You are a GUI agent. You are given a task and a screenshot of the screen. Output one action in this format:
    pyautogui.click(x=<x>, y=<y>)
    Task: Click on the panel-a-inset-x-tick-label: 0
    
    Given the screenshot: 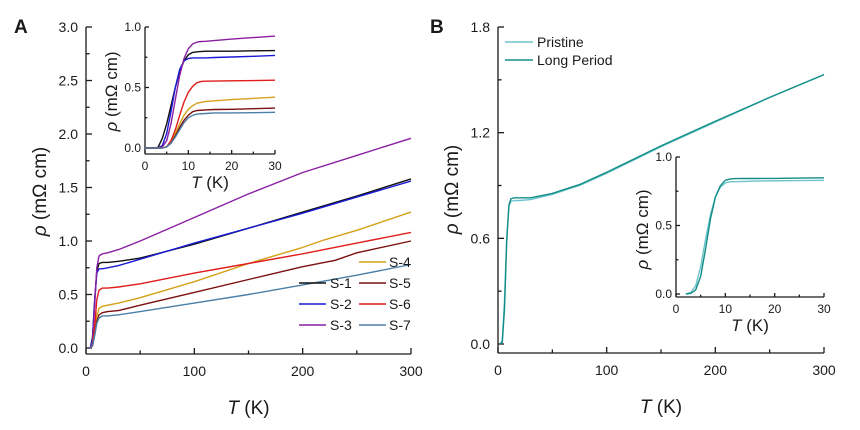 What is the action you would take?
    pyautogui.click(x=145, y=166)
    